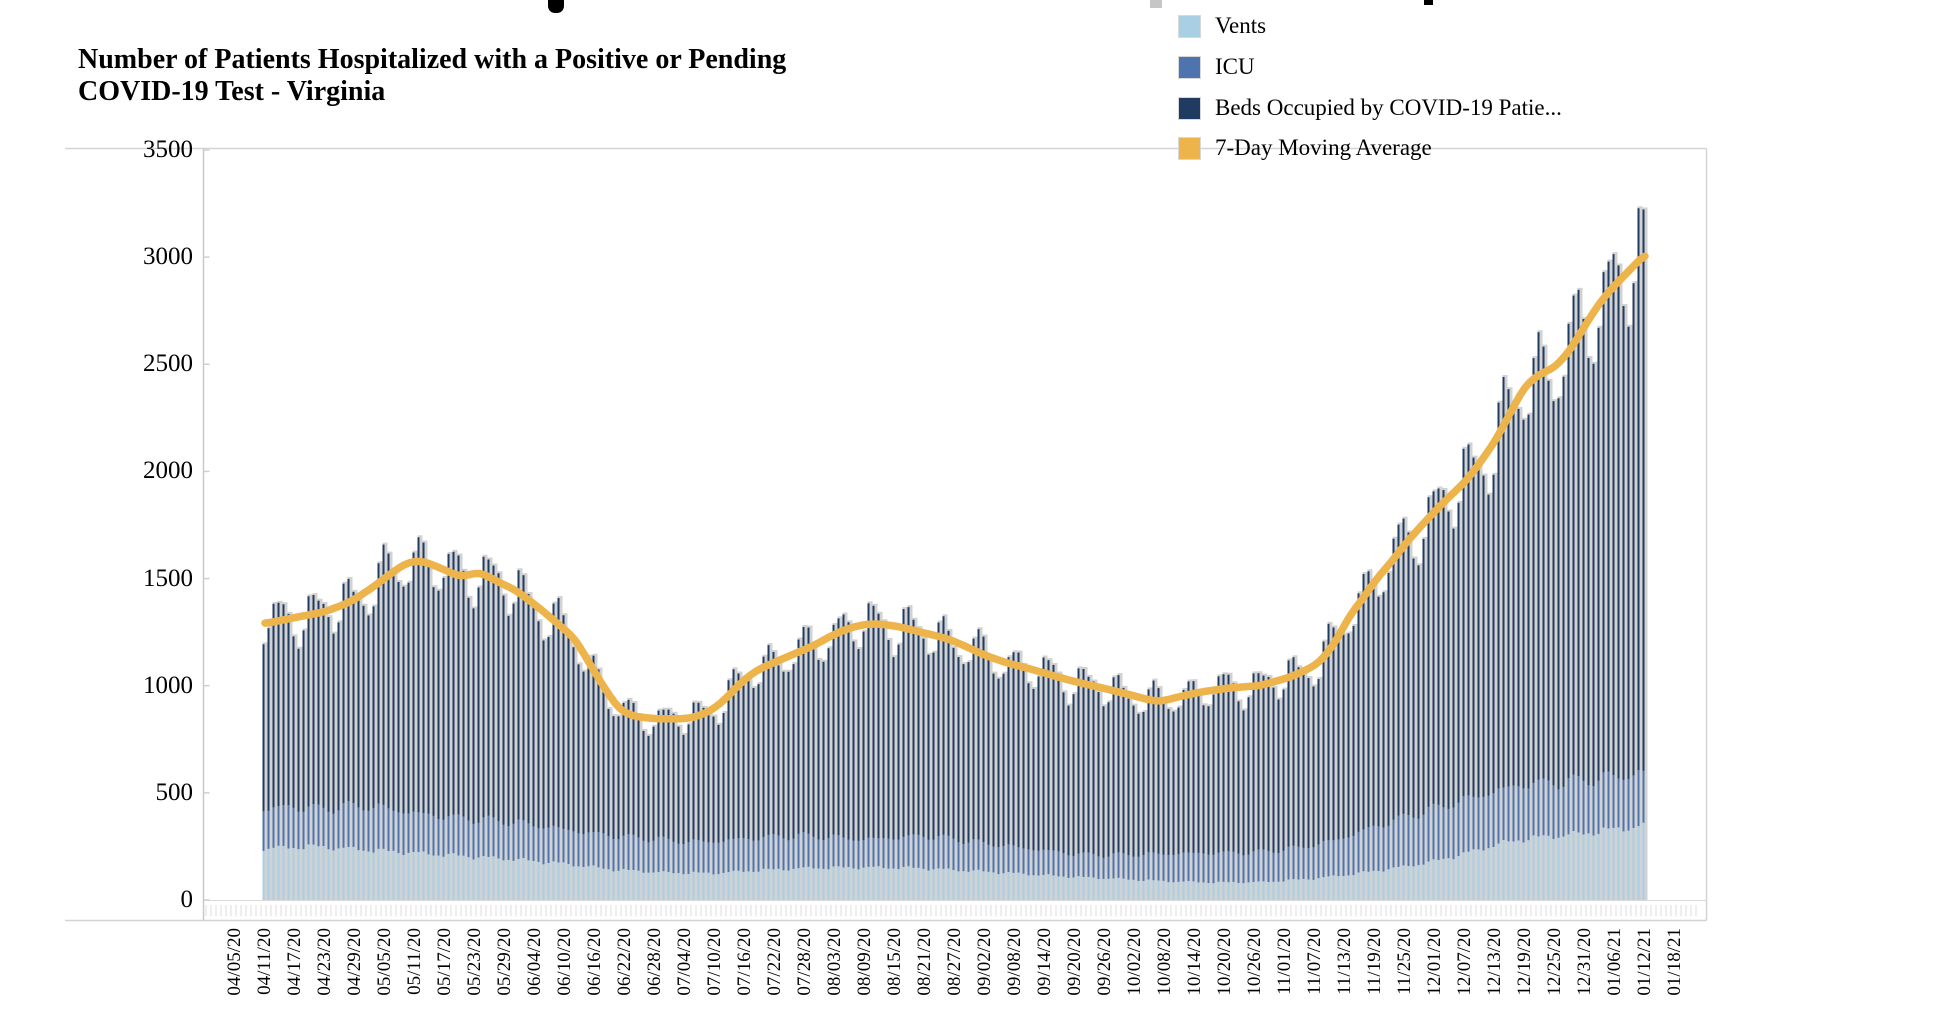 The image size is (1954, 1034). I want to click on legend-item-vents: Vents, so click(1222, 26).